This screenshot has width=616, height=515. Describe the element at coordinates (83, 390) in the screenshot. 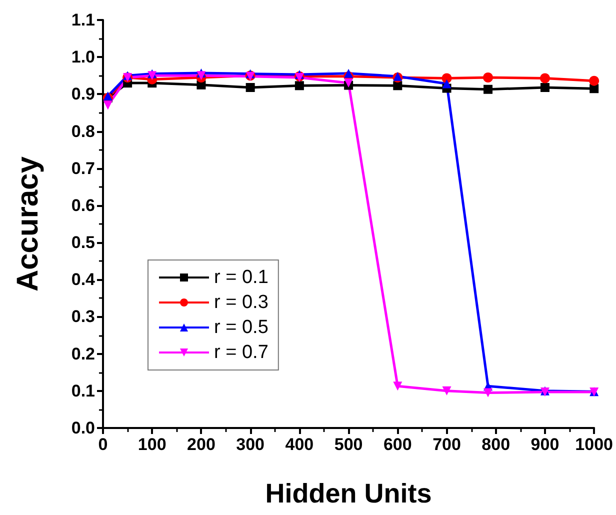

I see `y-tick-label: 0.1` at that location.